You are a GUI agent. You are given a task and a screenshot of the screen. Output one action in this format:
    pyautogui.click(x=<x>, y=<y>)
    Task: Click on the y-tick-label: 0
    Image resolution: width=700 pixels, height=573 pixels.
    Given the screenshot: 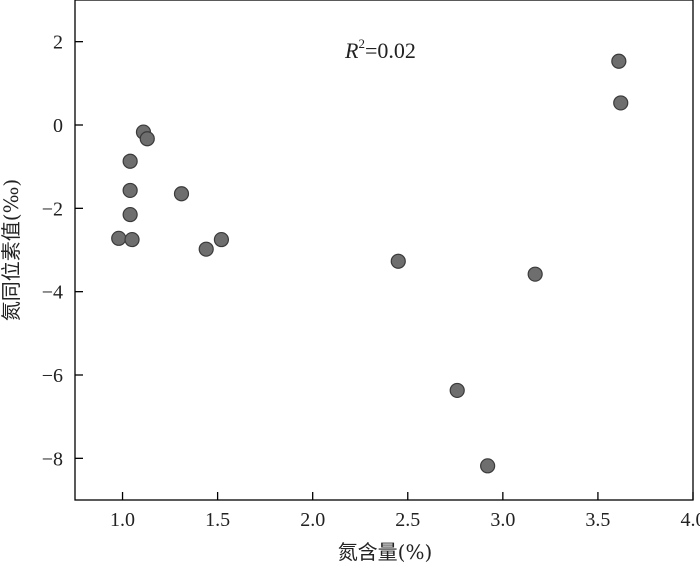 What is the action you would take?
    pyautogui.click(x=58, y=126)
    